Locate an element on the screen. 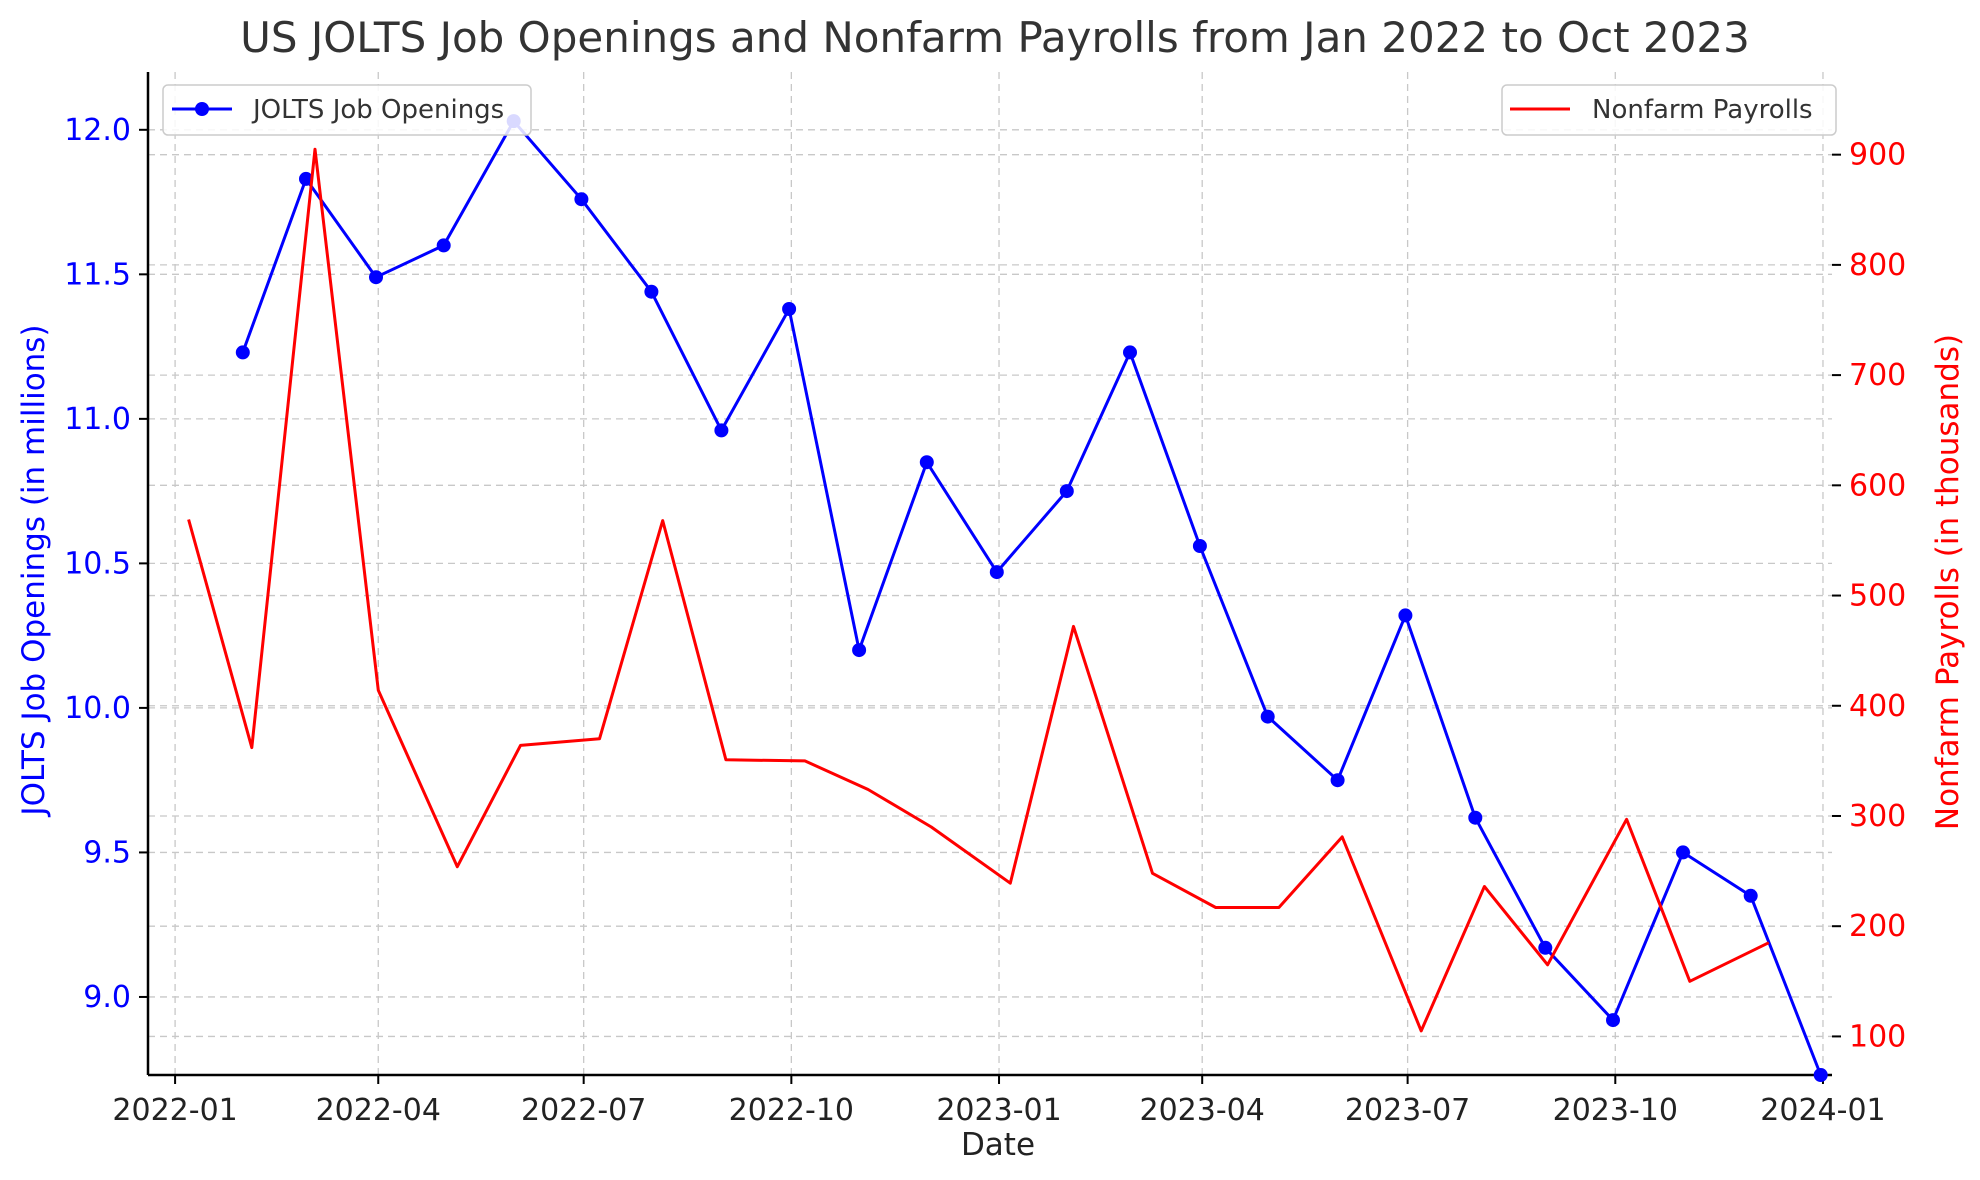 This screenshot has width=1980, height=1180. y-left-tick-label: 10.0 is located at coordinates (97, 708).